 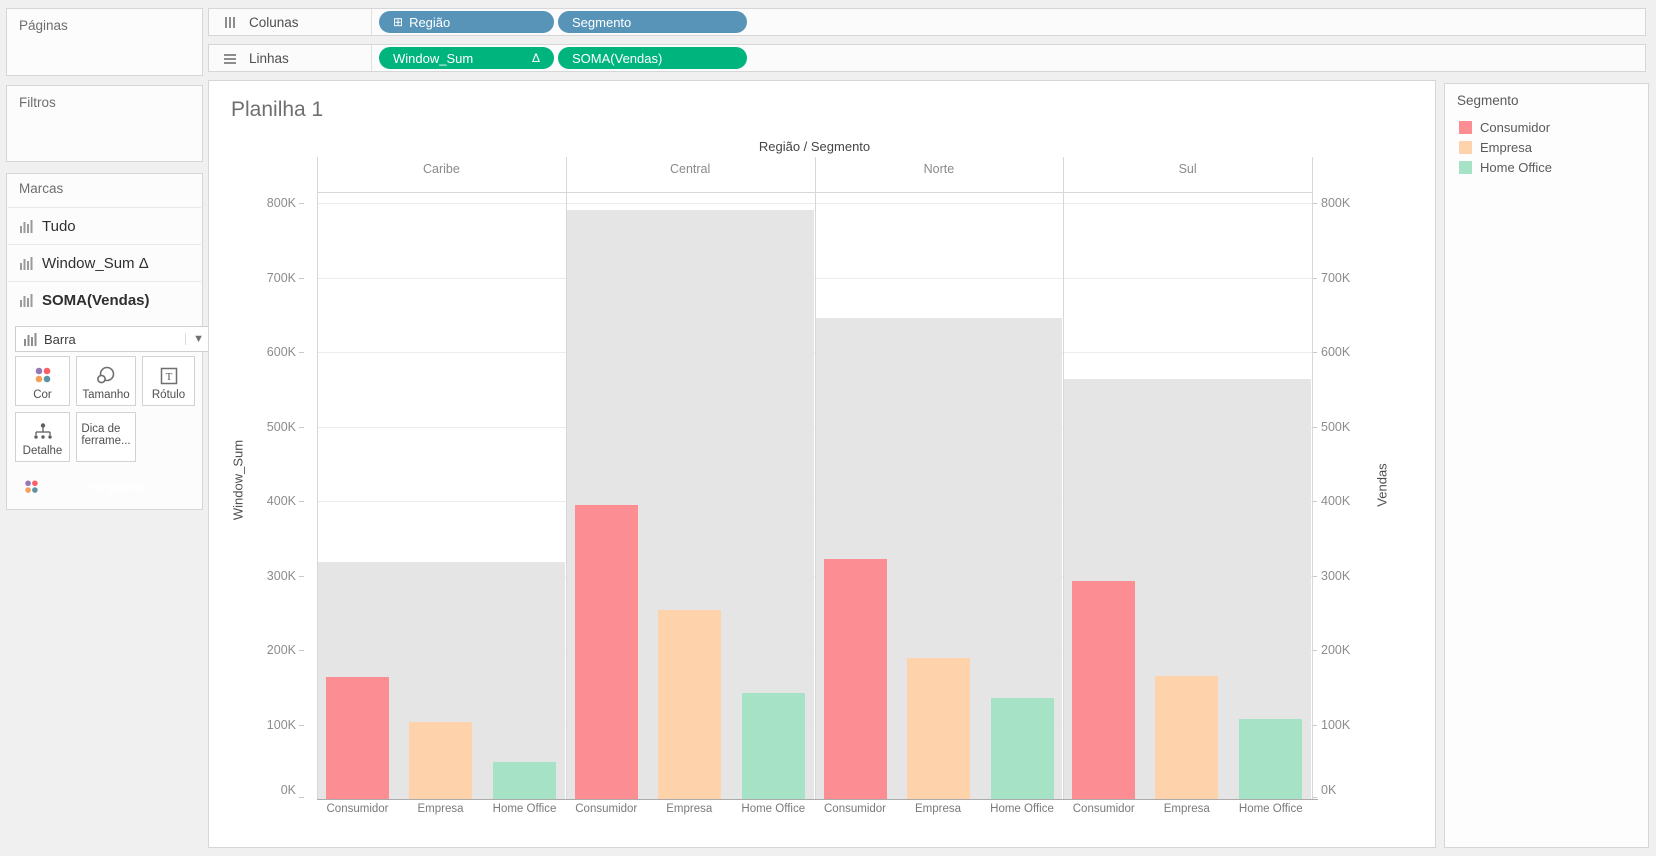 What do you see at coordinates (1336, 650) in the screenshot?
I see `y-axis-tick-right: 200K` at bounding box center [1336, 650].